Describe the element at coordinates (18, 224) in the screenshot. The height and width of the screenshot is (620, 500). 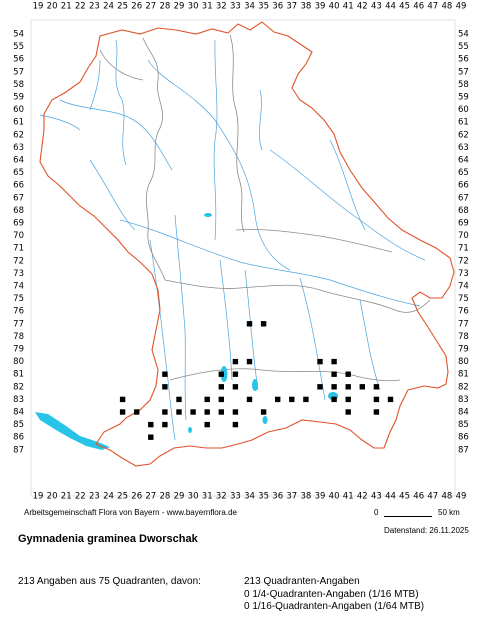
I see `y-tick-label: 69` at that location.